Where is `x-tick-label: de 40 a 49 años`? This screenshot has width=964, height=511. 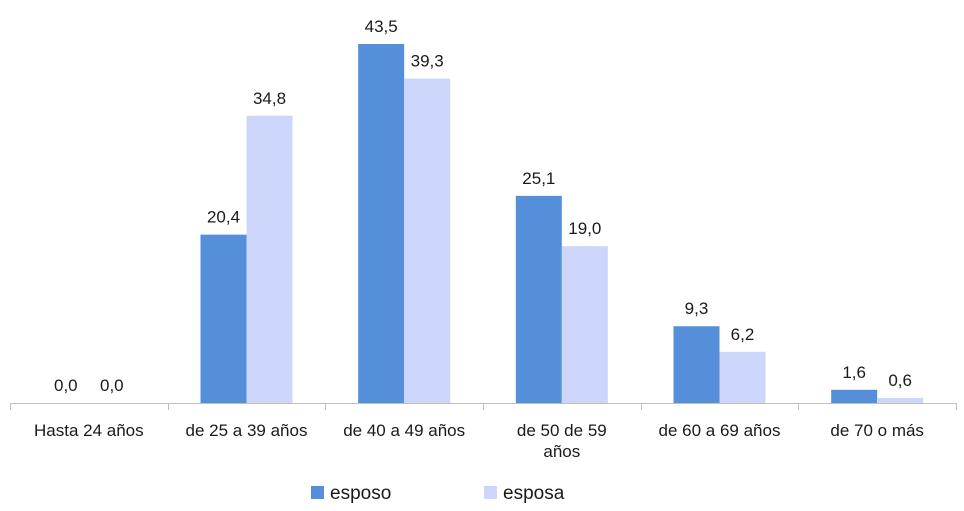
x-tick-label: de 40 a 49 años is located at coordinates (404, 430).